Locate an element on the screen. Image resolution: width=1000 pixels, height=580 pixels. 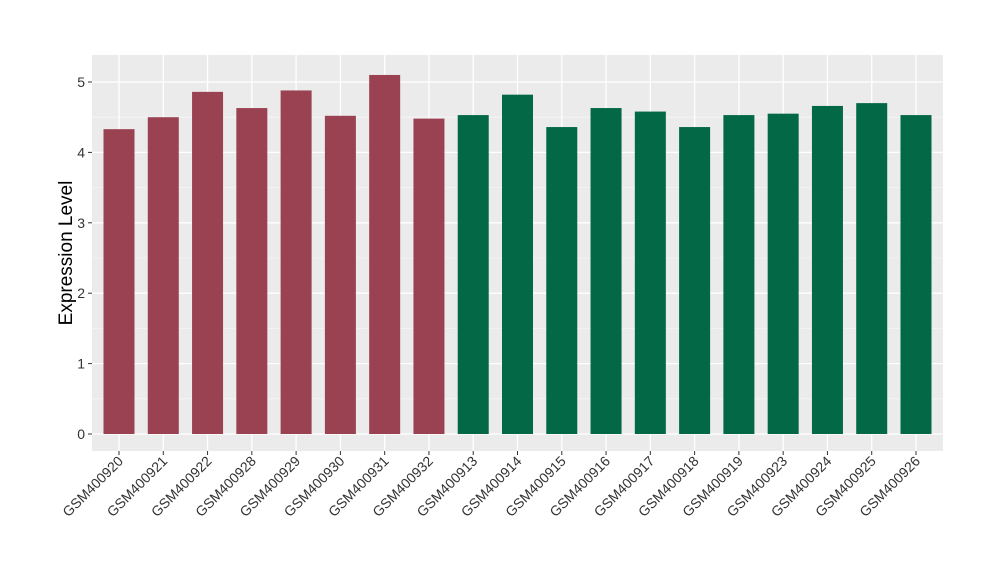
bar-GSM400918 is located at coordinates (695, 280).